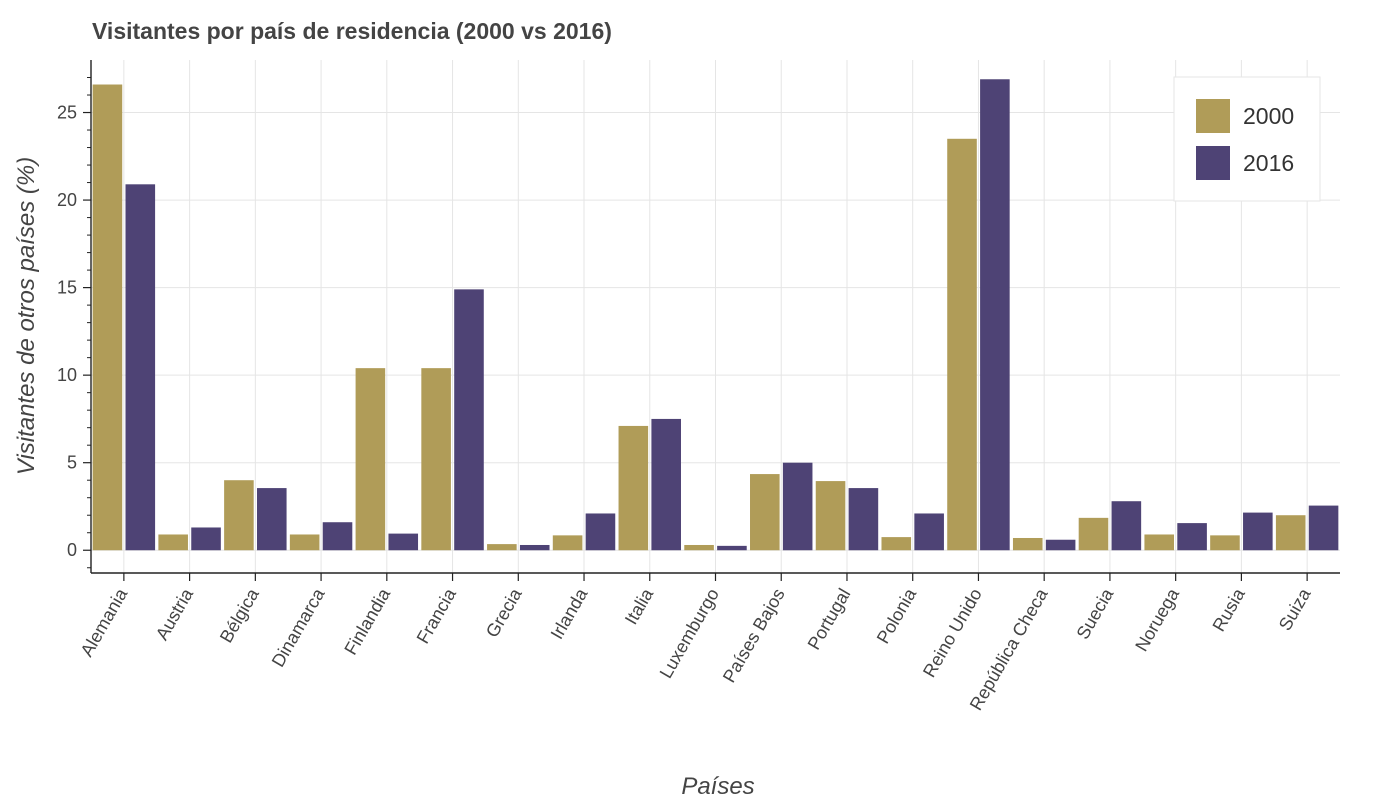  I want to click on x-tick-label: Luxemburgo, so click(689, 633).